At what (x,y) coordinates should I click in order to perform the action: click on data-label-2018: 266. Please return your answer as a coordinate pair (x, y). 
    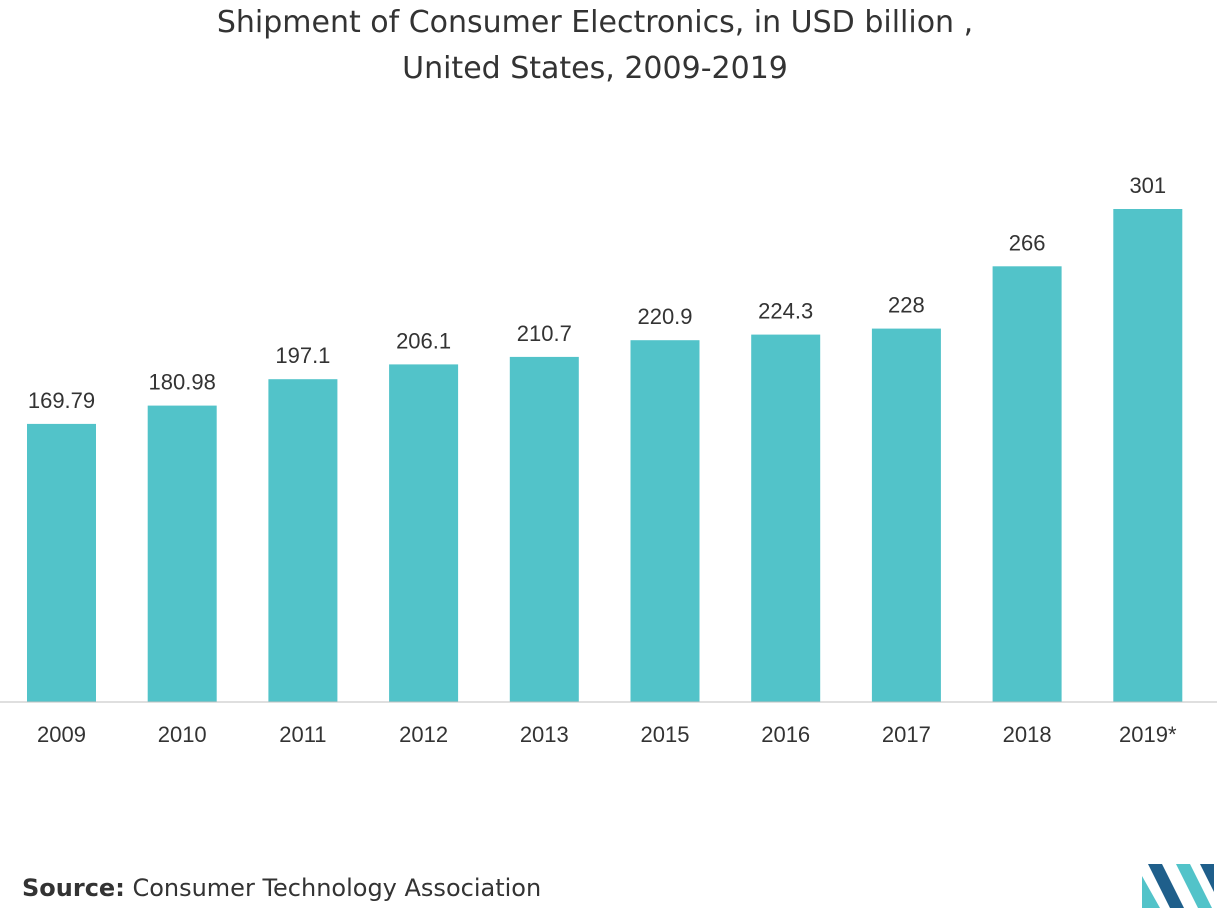
    Looking at the image, I should click on (1027, 242).